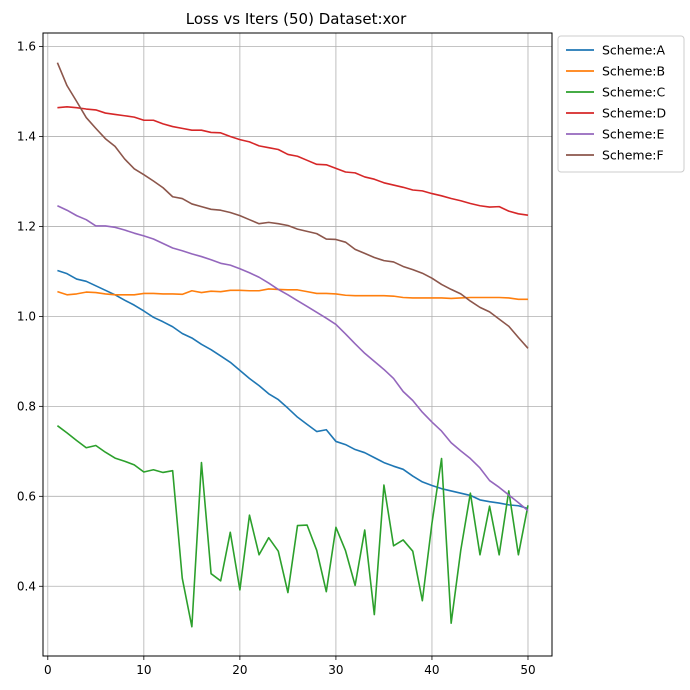 This screenshot has width=690, height=690. What do you see at coordinates (296, 19) in the screenshot?
I see `chart-title: Loss vs Iters (50) Dataset:xor` at bounding box center [296, 19].